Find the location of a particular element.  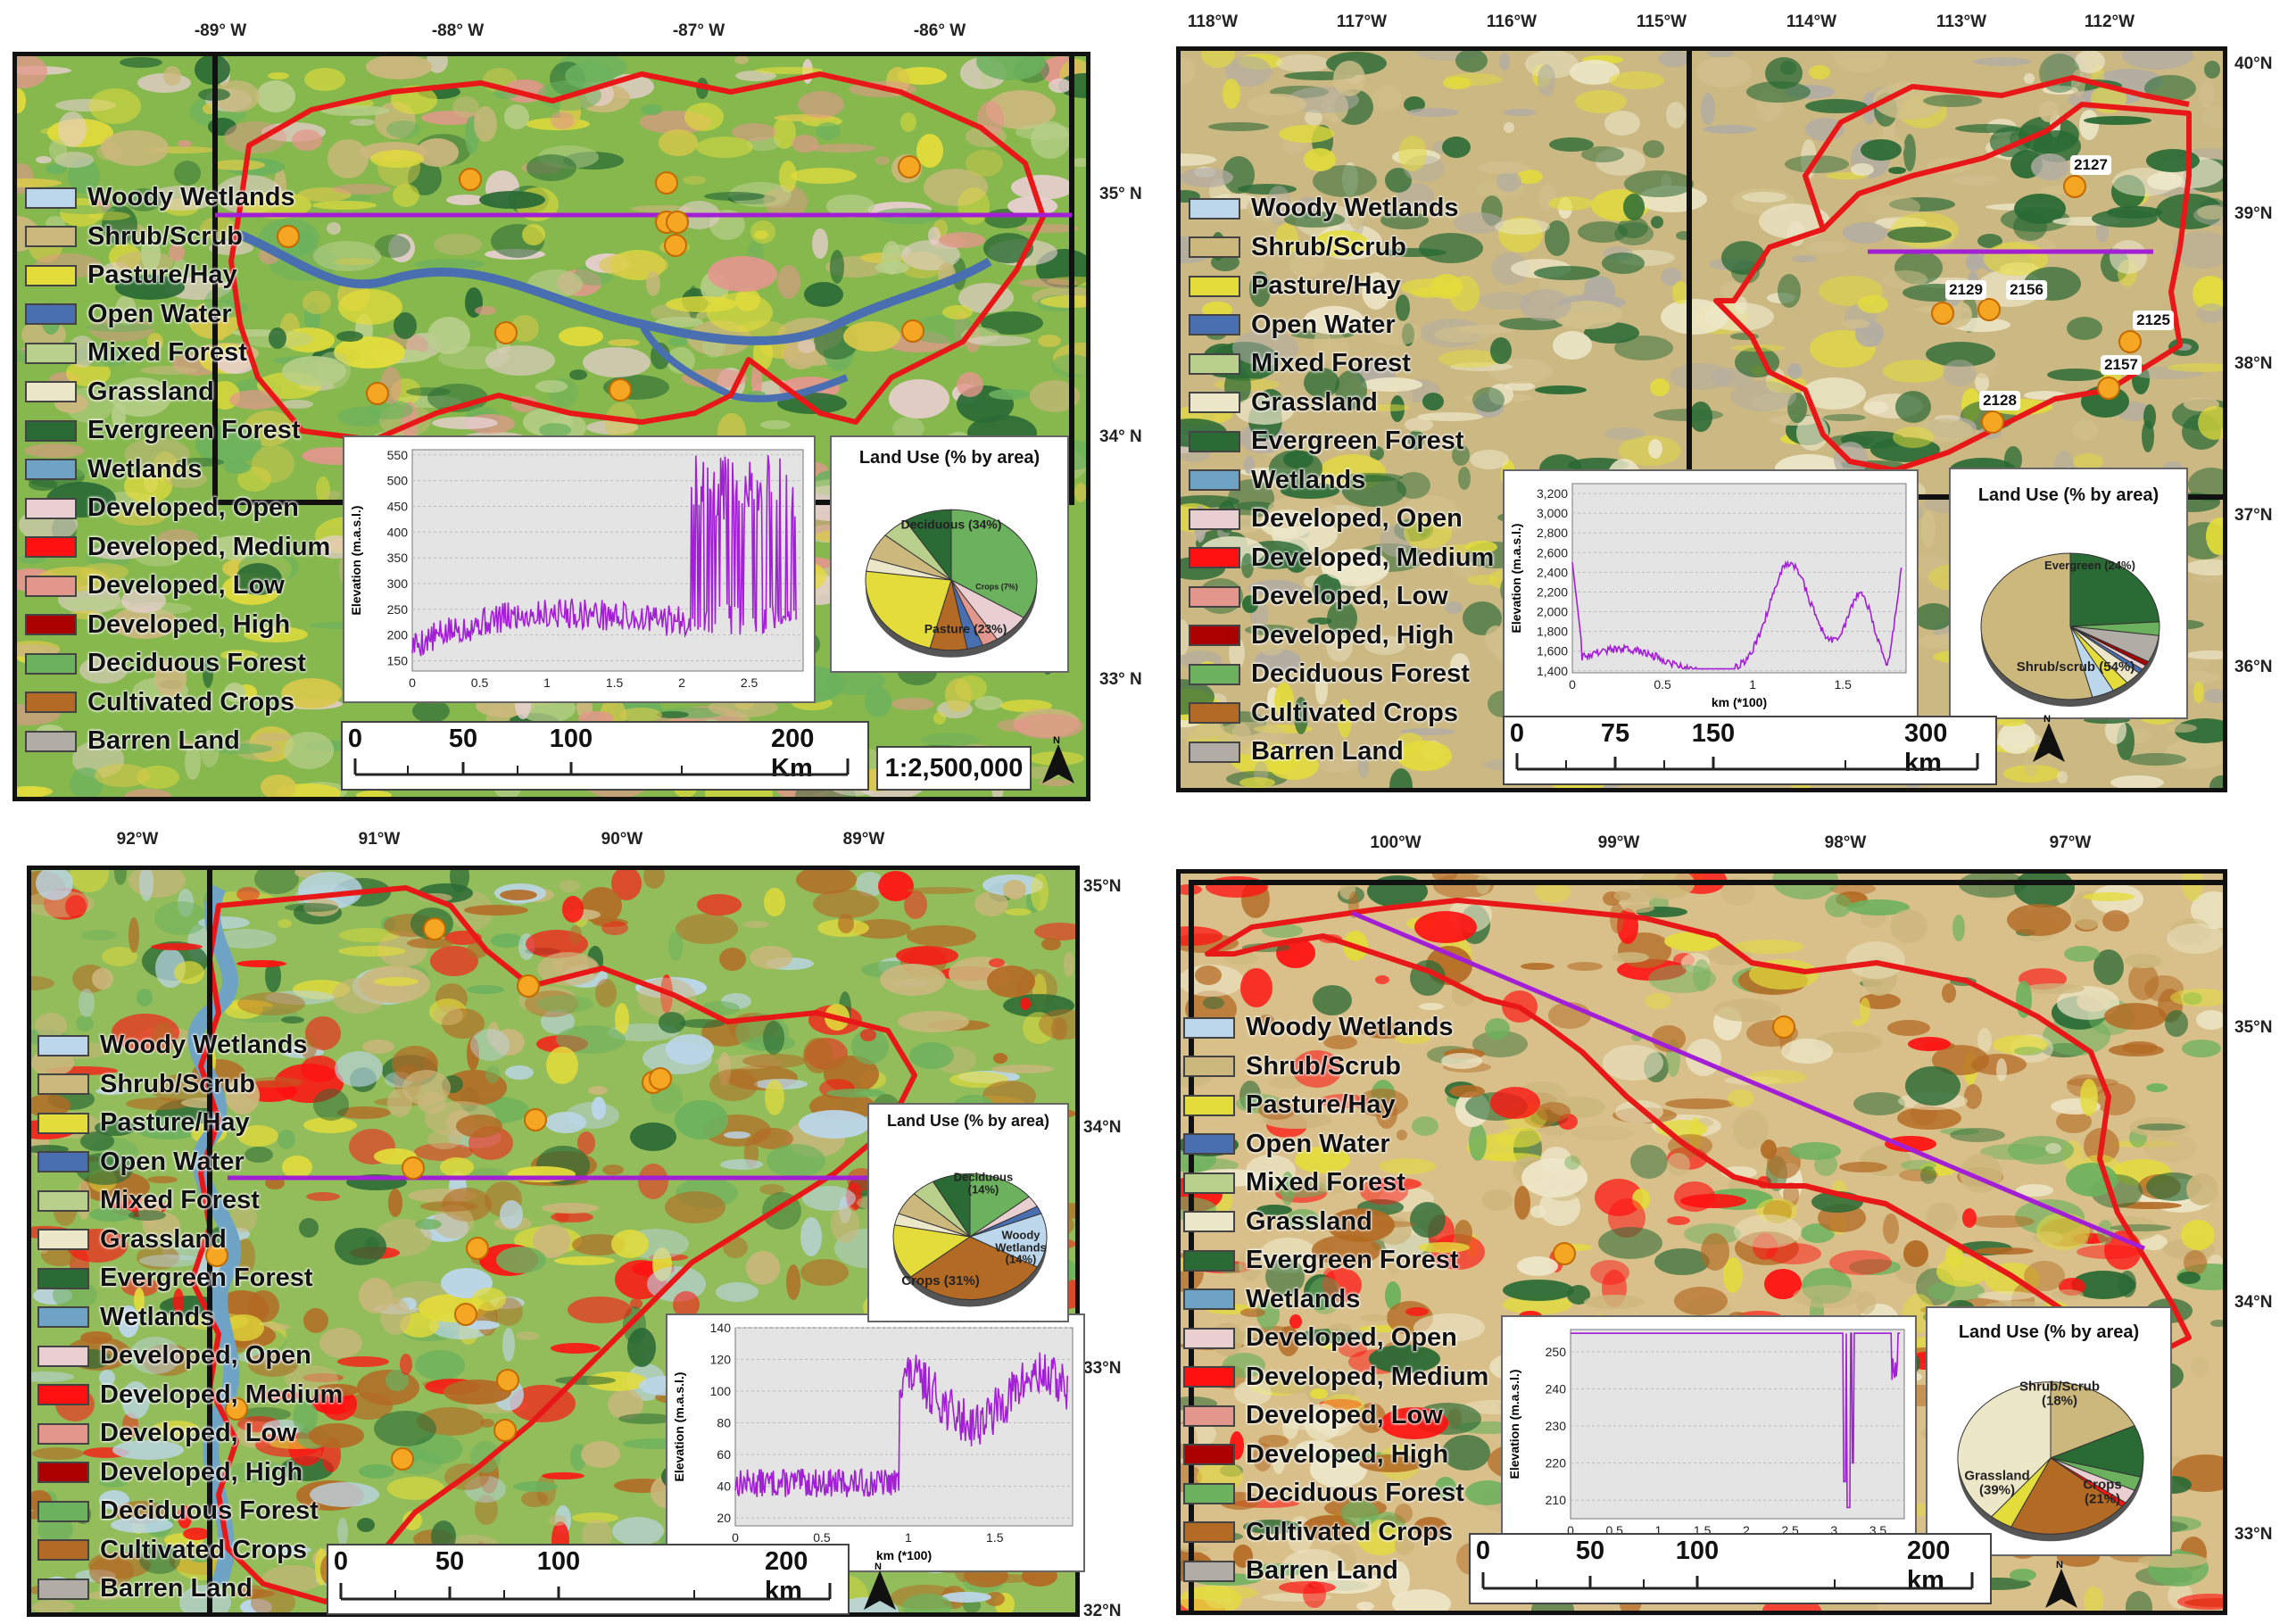

y-tick-label: 150 is located at coordinates (398, 660).